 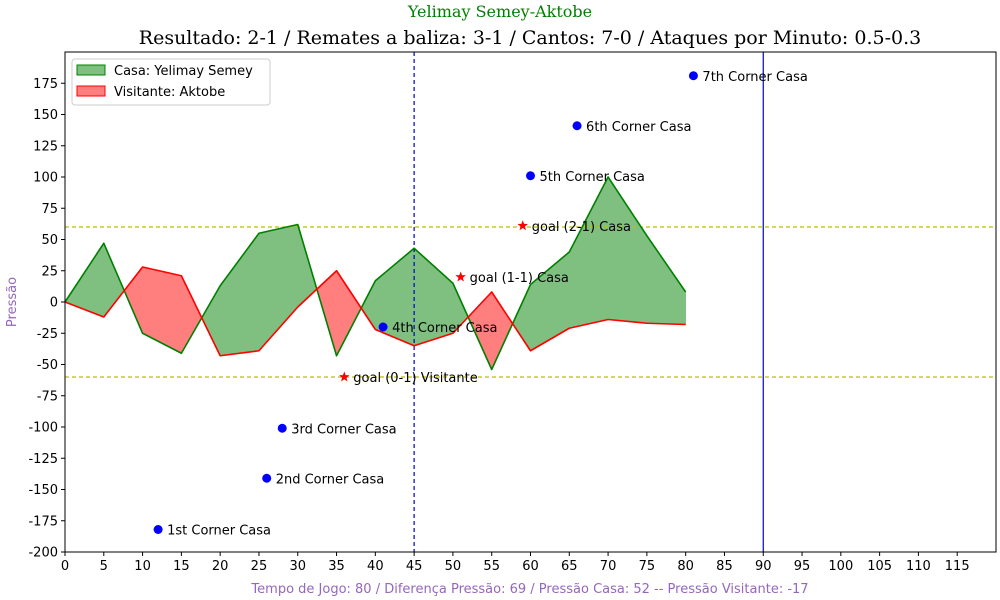 I want to click on x-tick-label: 55, so click(x=491, y=566).